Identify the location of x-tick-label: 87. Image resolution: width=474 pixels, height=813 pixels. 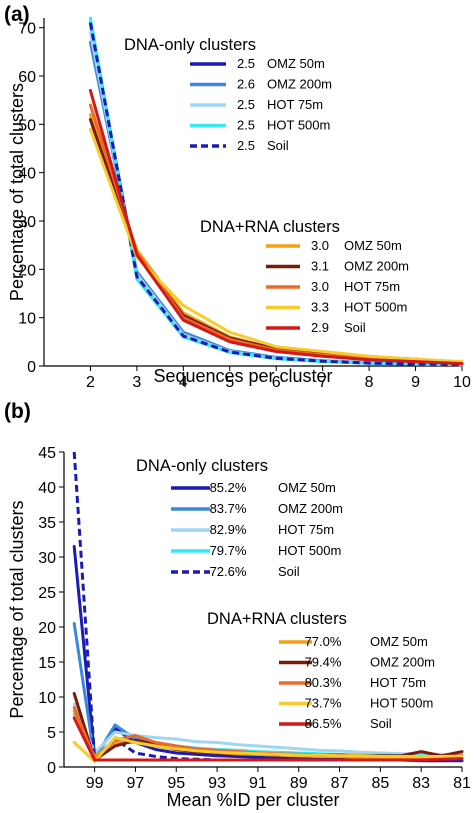
(340, 783).